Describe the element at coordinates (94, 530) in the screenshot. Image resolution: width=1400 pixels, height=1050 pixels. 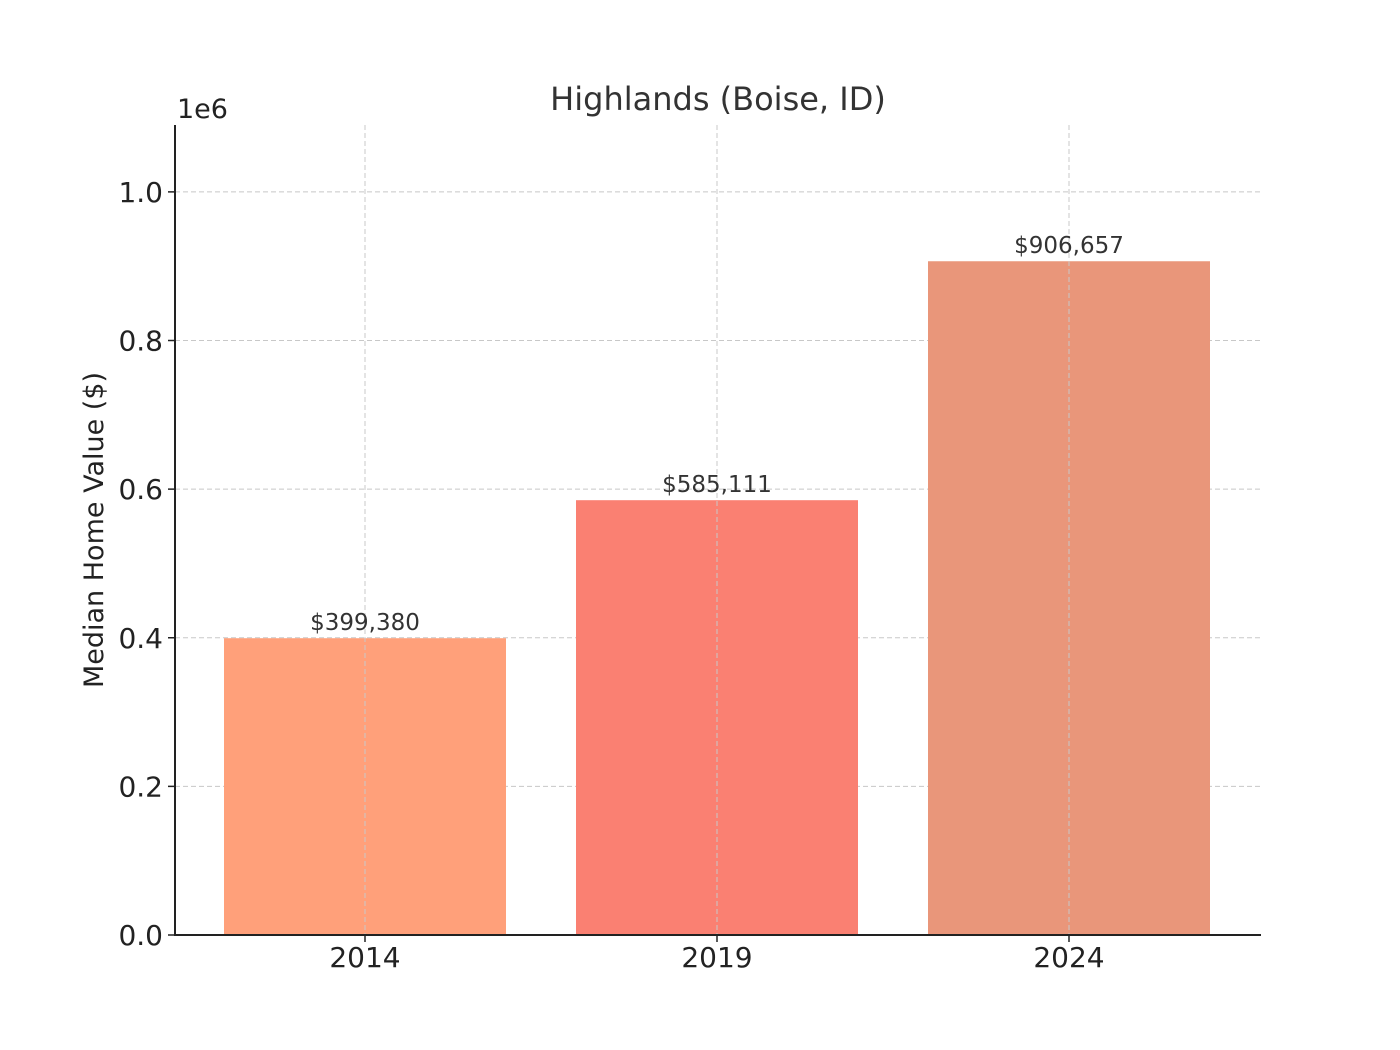
I see `y-axis-label: Median Home Value ($)` at that location.